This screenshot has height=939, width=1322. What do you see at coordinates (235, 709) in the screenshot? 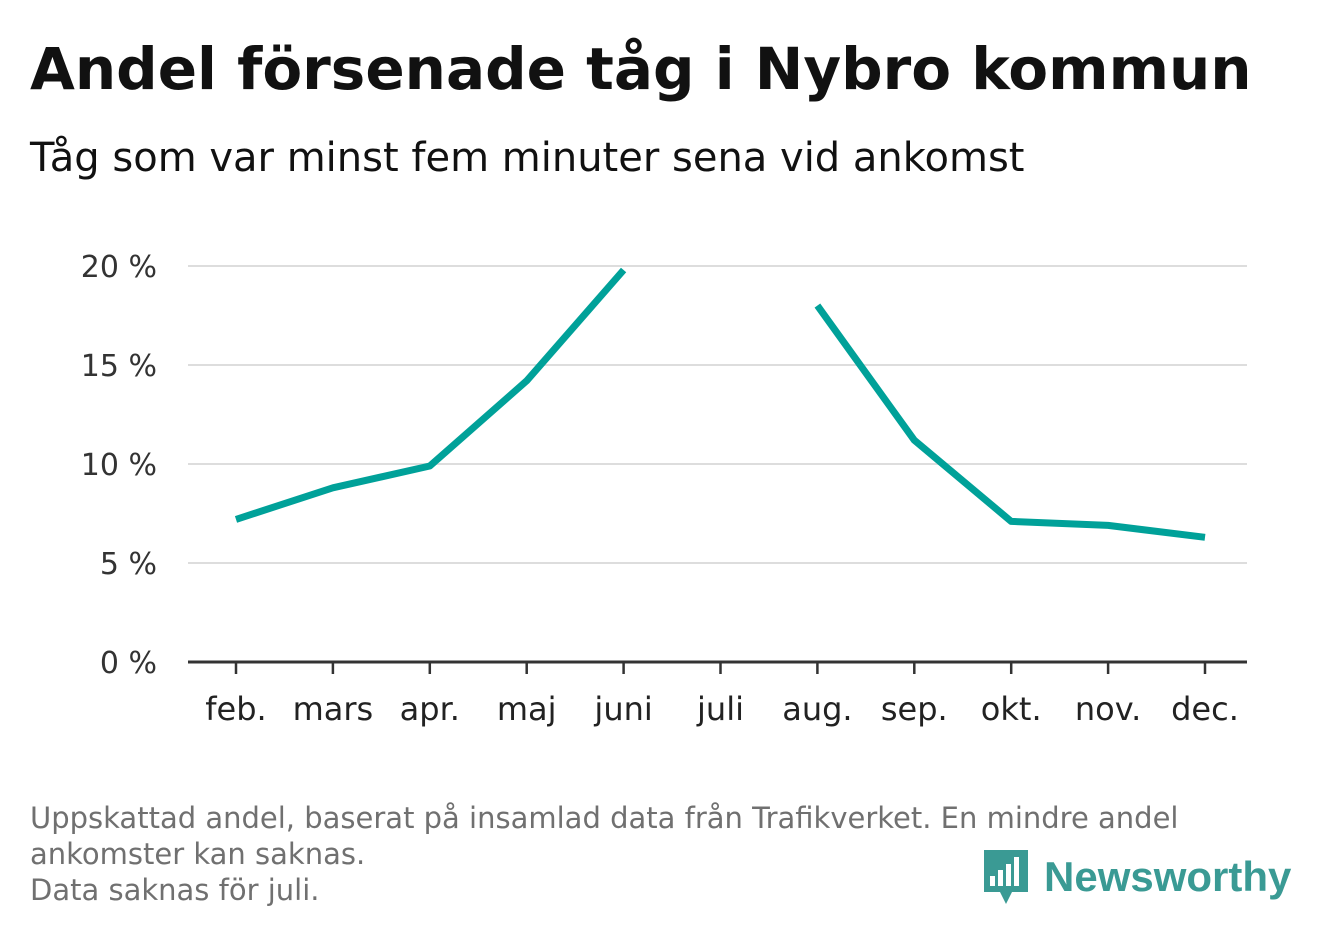
I see `x-tick-label: feb.` at bounding box center [235, 709].